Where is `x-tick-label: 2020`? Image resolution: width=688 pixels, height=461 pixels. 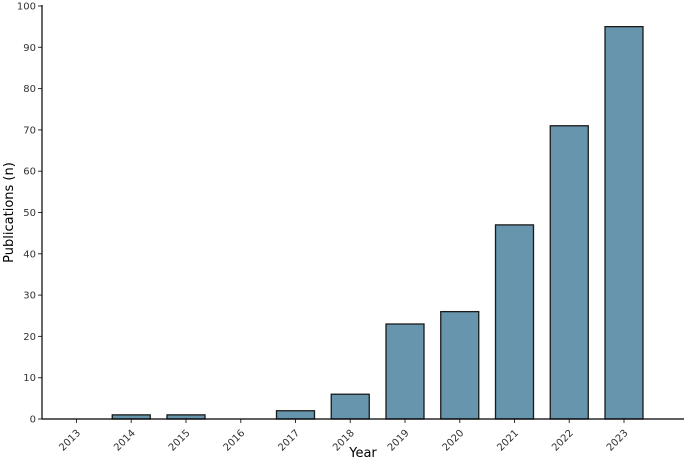
x-tick-label: 2020 is located at coordinates (454, 441).